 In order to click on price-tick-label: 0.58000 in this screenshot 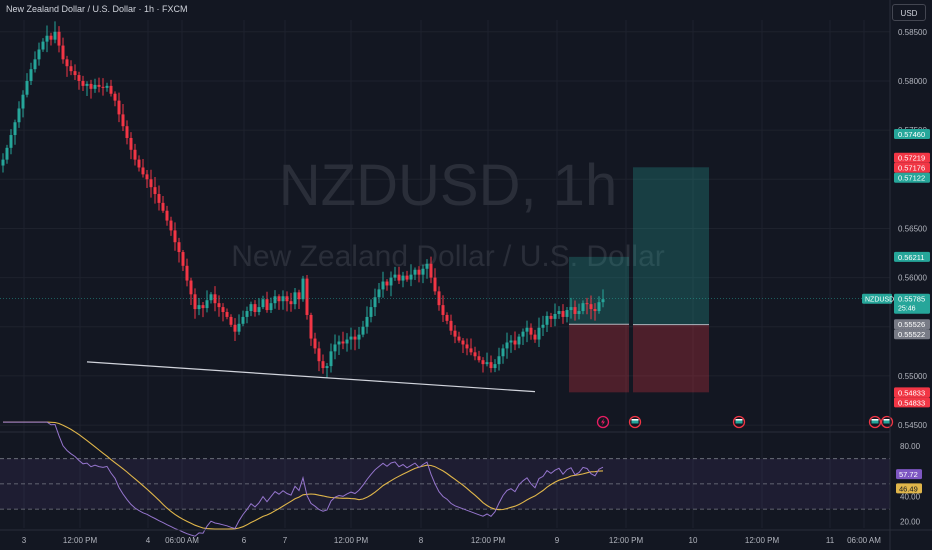, I will do `click(912, 81)`.